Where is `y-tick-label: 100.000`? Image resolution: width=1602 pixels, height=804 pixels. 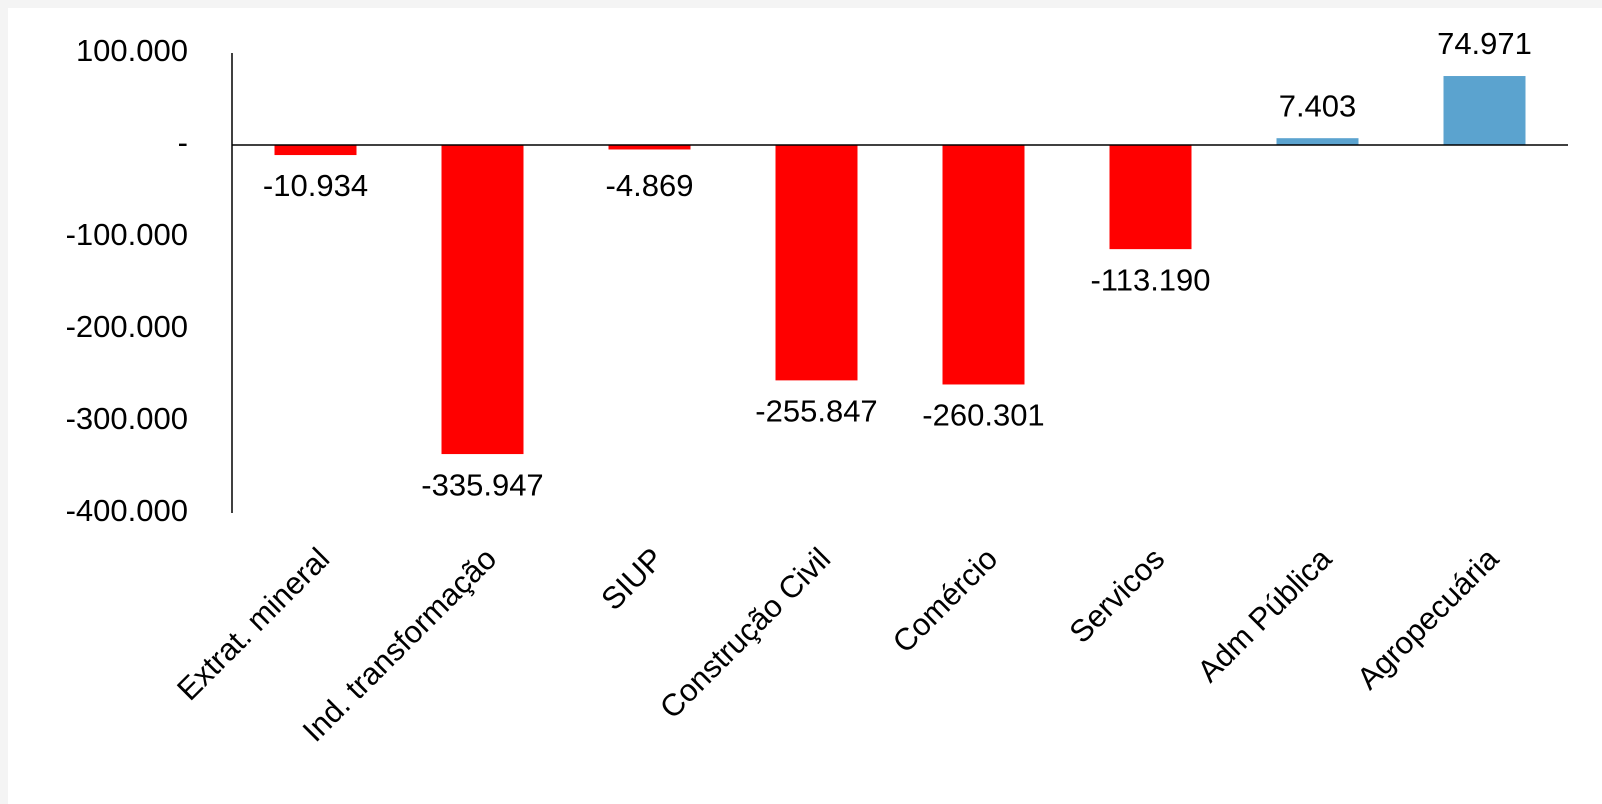
y-tick-label: 100.000 is located at coordinates (132, 50).